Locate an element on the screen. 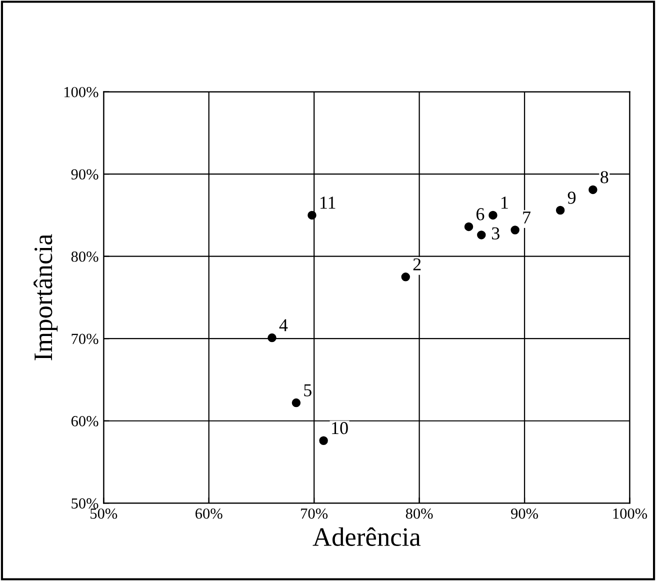  annotation: 10 is located at coordinates (340, 428).